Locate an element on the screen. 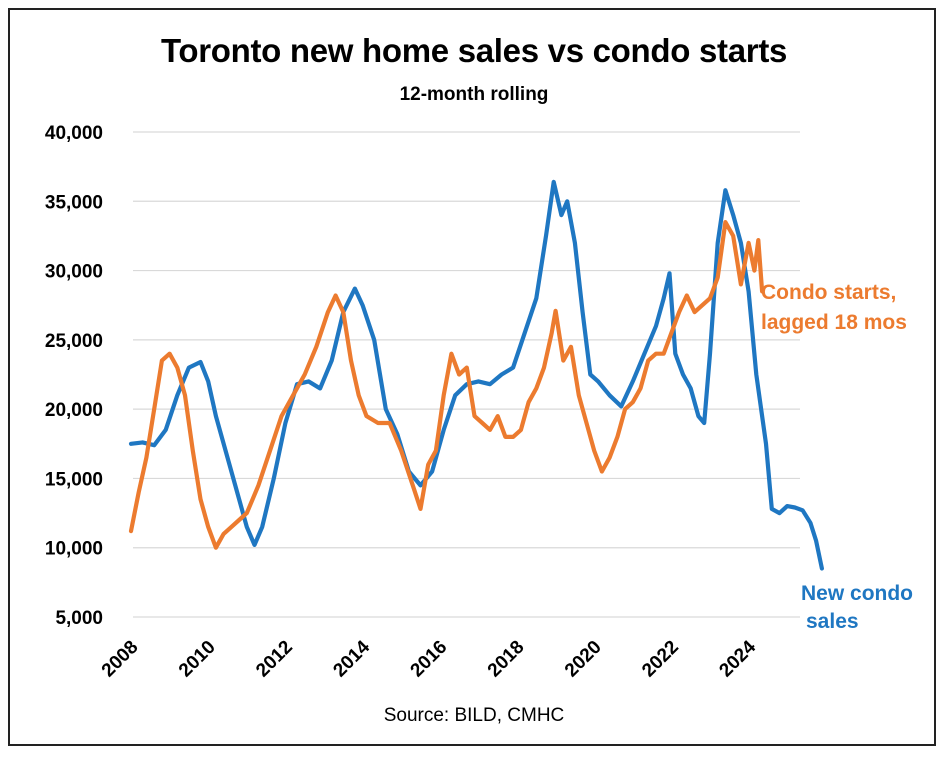 This screenshot has width=948, height=758. y-tick-label: 35,000 is located at coordinates (74, 202).